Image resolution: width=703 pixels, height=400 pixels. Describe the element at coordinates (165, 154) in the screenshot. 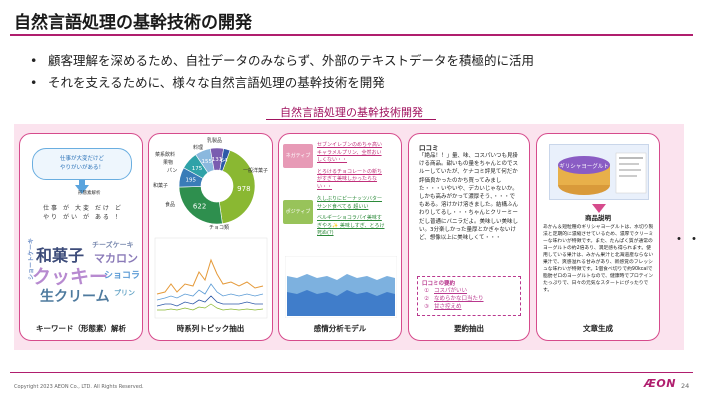

I see `outer-label: 菜系飲料` at that location.